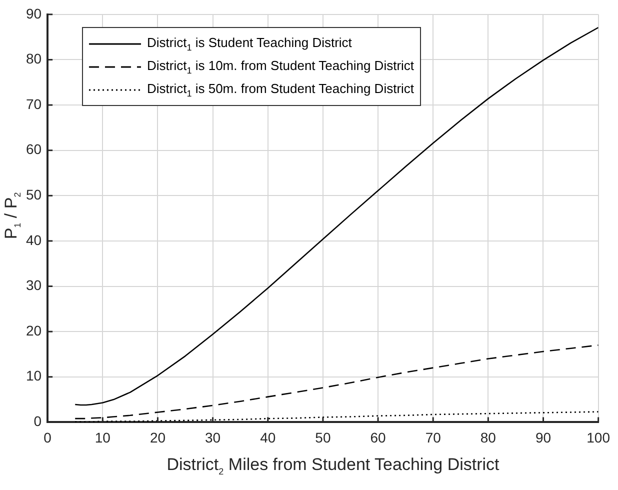 This screenshot has width=618, height=490. What do you see at coordinates (268, 437) in the screenshot?
I see `x-tick-label: 40` at bounding box center [268, 437].